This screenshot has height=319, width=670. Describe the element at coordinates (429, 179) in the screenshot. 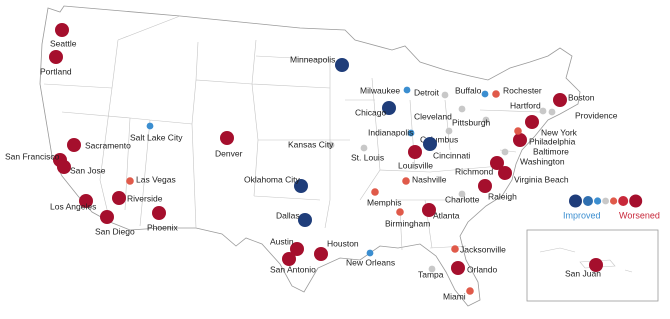

I see `city-label: Nashville` at that location.